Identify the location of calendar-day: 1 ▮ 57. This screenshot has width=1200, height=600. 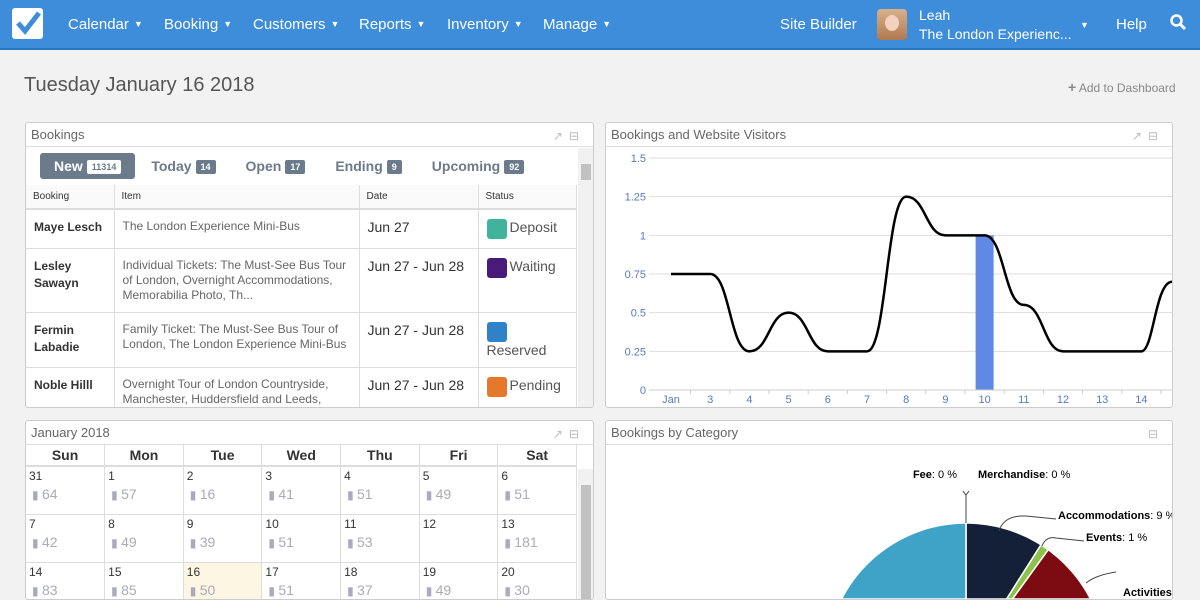
(144, 490).